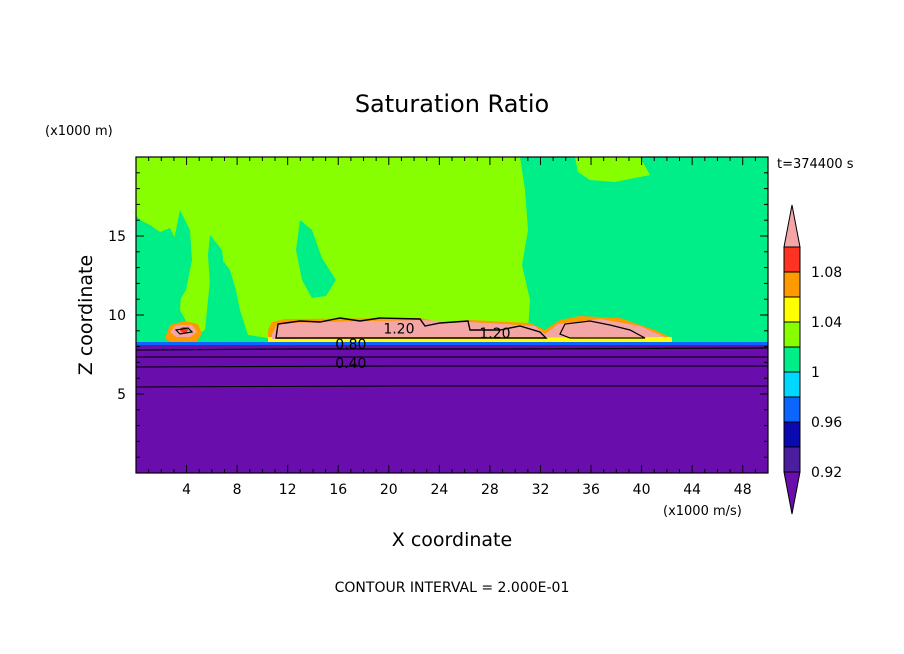 The image size is (904, 654). What do you see at coordinates (117, 237) in the screenshot?
I see `y-tick-label: 15` at bounding box center [117, 237].